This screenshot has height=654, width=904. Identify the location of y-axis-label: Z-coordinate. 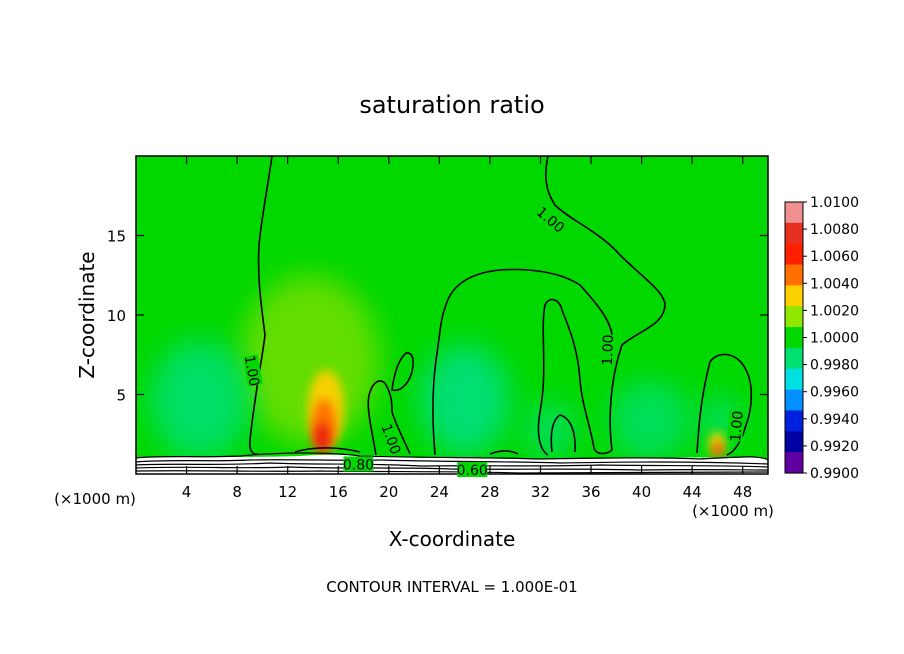
(87, 314).